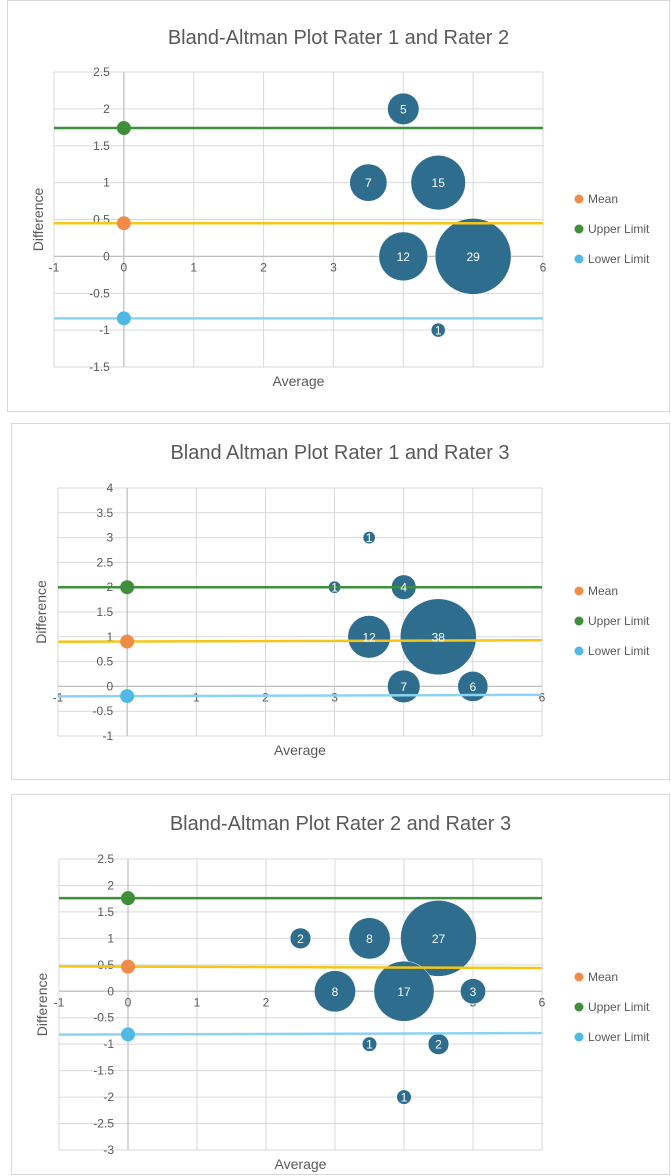  Describe the element at coordinates (263, 267) in the screenshot. I see `x-tick-label: 2` at that location.